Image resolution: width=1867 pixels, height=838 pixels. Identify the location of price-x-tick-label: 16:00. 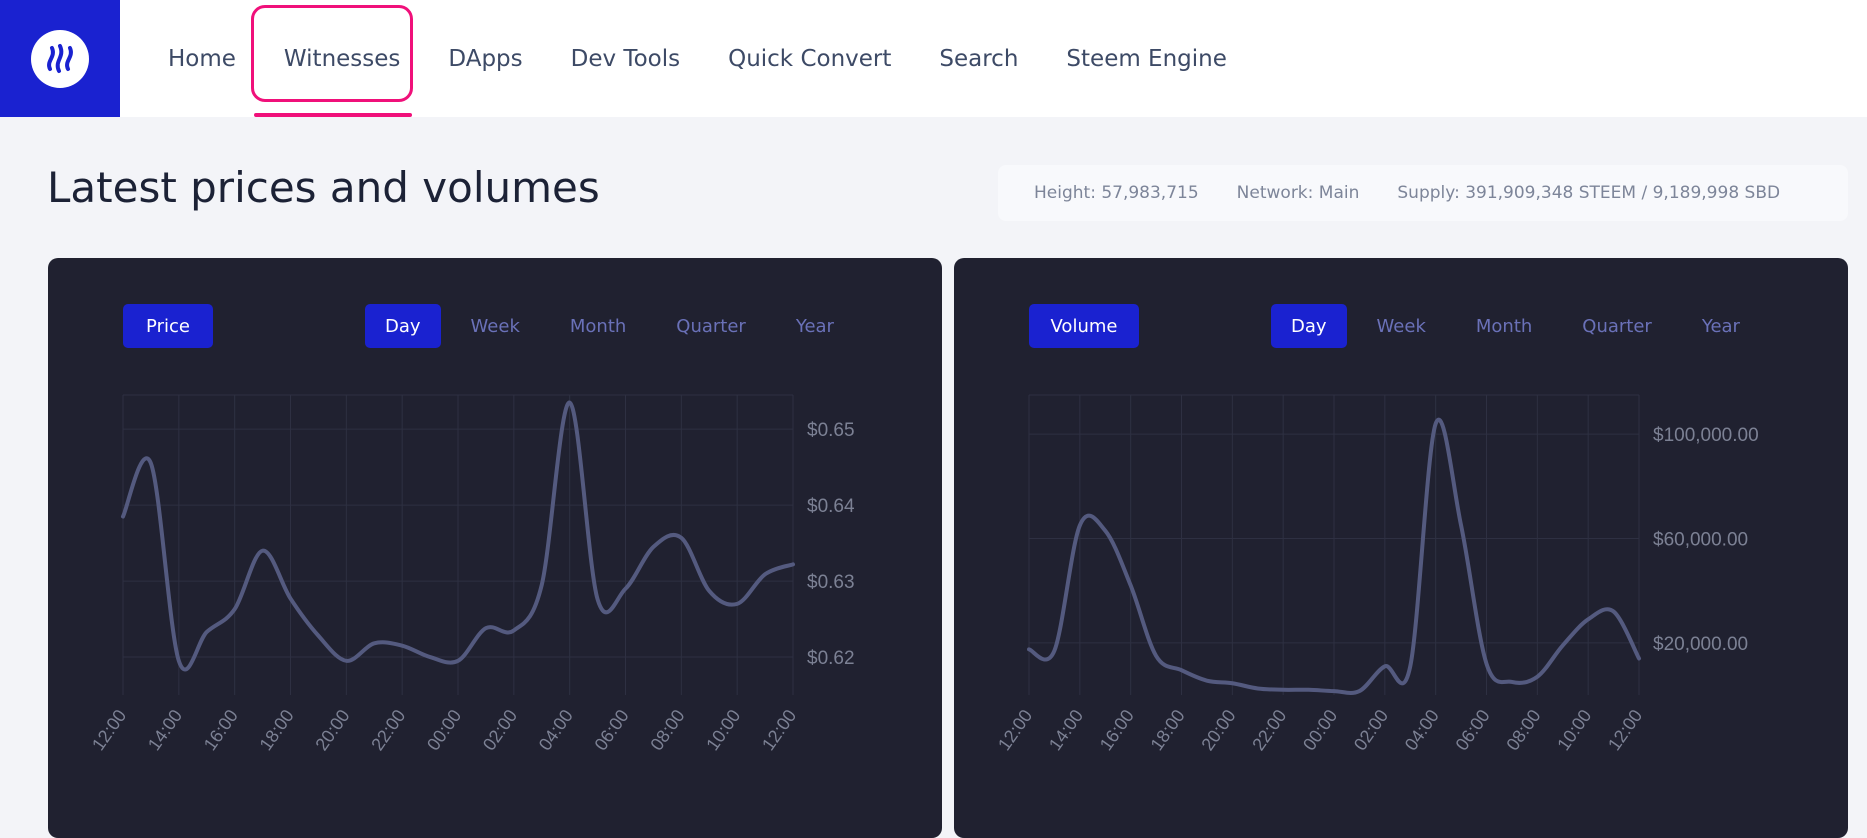
(221, 730).